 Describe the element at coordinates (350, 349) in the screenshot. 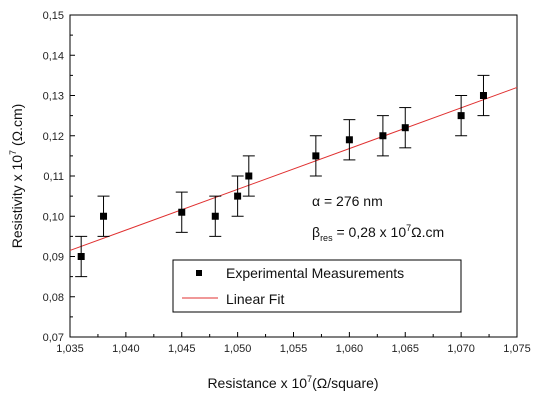

I see `x-tick-label: 1,060` at that location.